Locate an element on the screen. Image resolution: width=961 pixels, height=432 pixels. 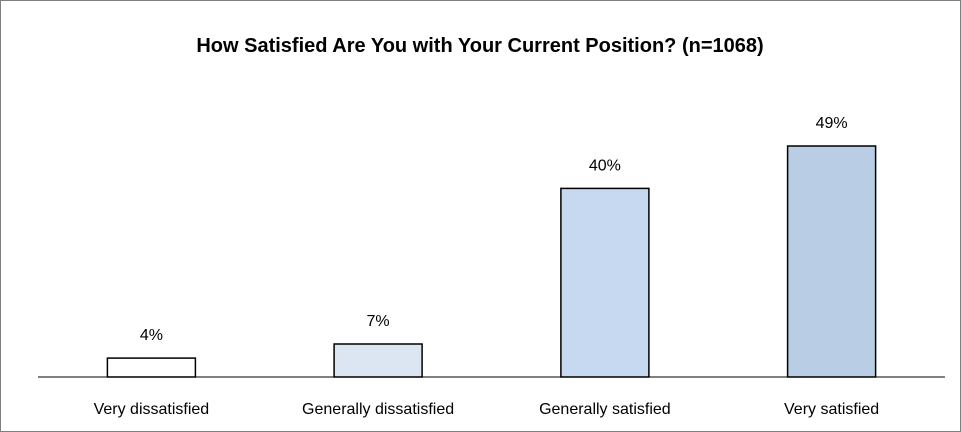
bar-generally-dissatisfied is located at coordinates (378, 360).